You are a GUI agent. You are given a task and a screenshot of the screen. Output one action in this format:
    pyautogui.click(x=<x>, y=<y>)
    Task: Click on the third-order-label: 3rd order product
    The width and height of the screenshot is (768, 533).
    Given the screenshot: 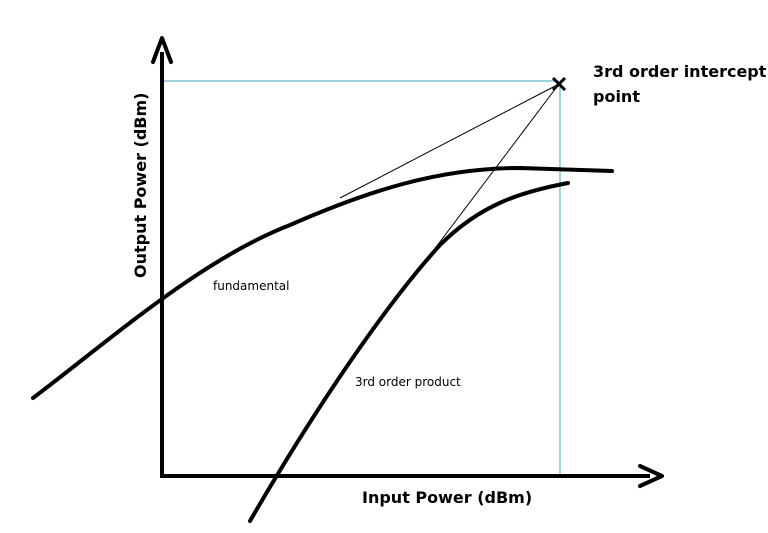 What is the action you would take?
    pyautogui.click(x=408, y=382)
    